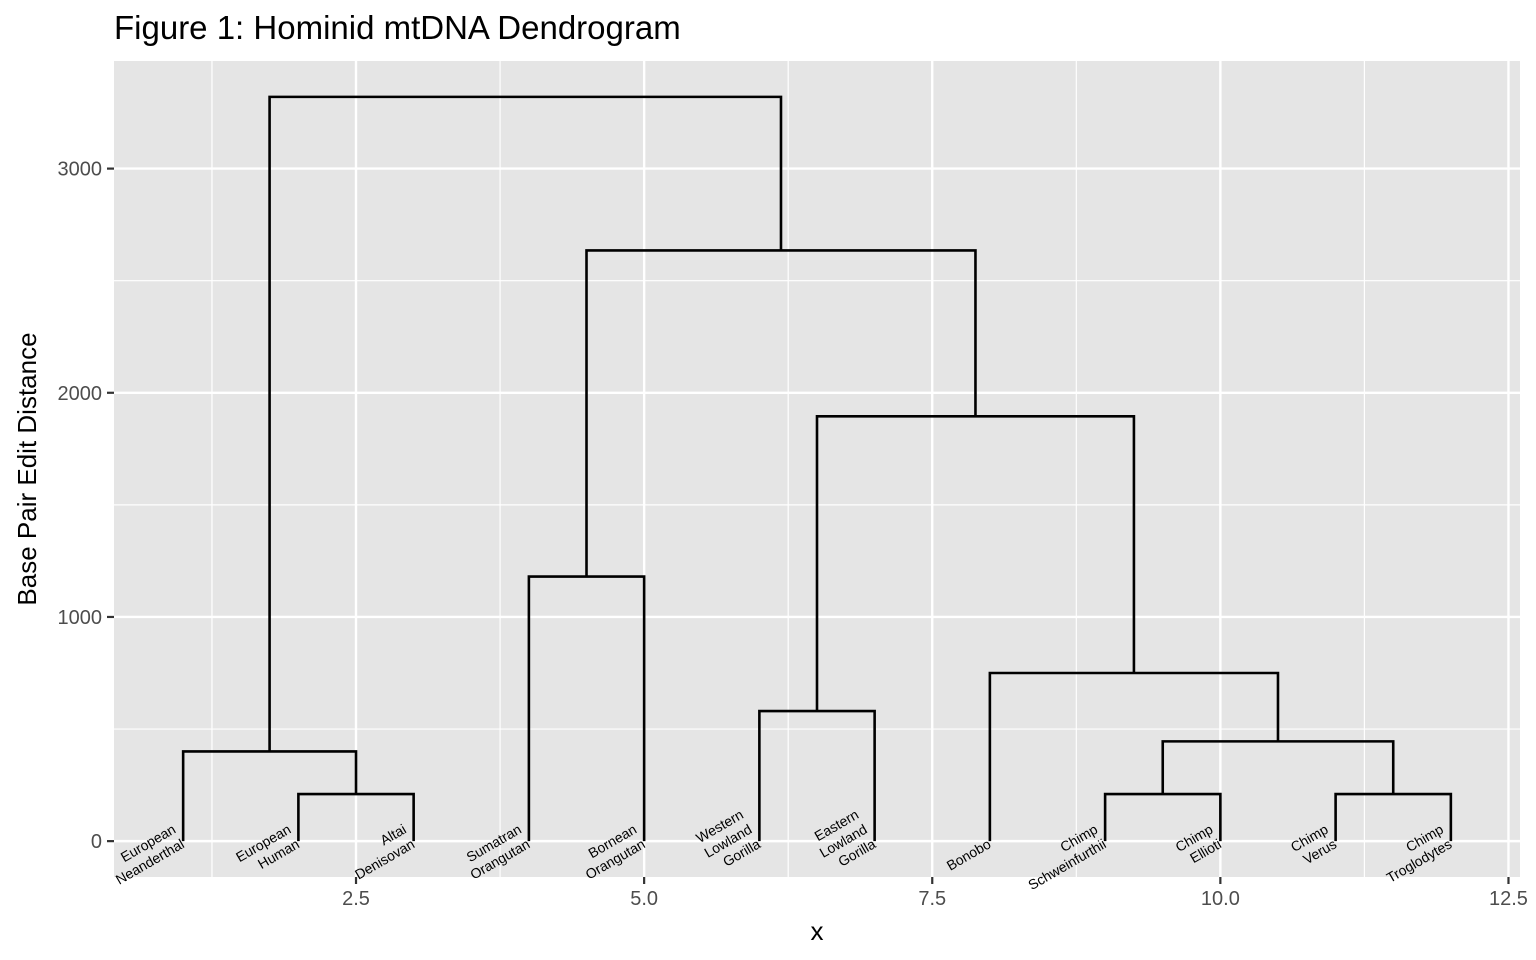 The image size is (1536, 960). What do you see at coordinates (80, 170) in the screenshot?
I see `y-tick-label: 3000` at bounding box center [80, 170].